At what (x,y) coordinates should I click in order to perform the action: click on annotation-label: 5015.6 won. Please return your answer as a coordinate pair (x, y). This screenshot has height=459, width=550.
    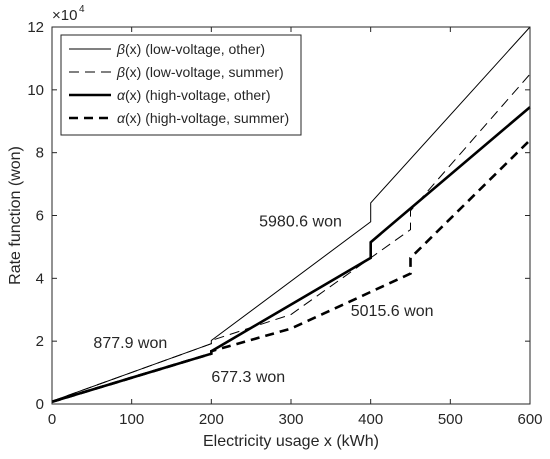
    Looking at the image, I should click on (392, 311).